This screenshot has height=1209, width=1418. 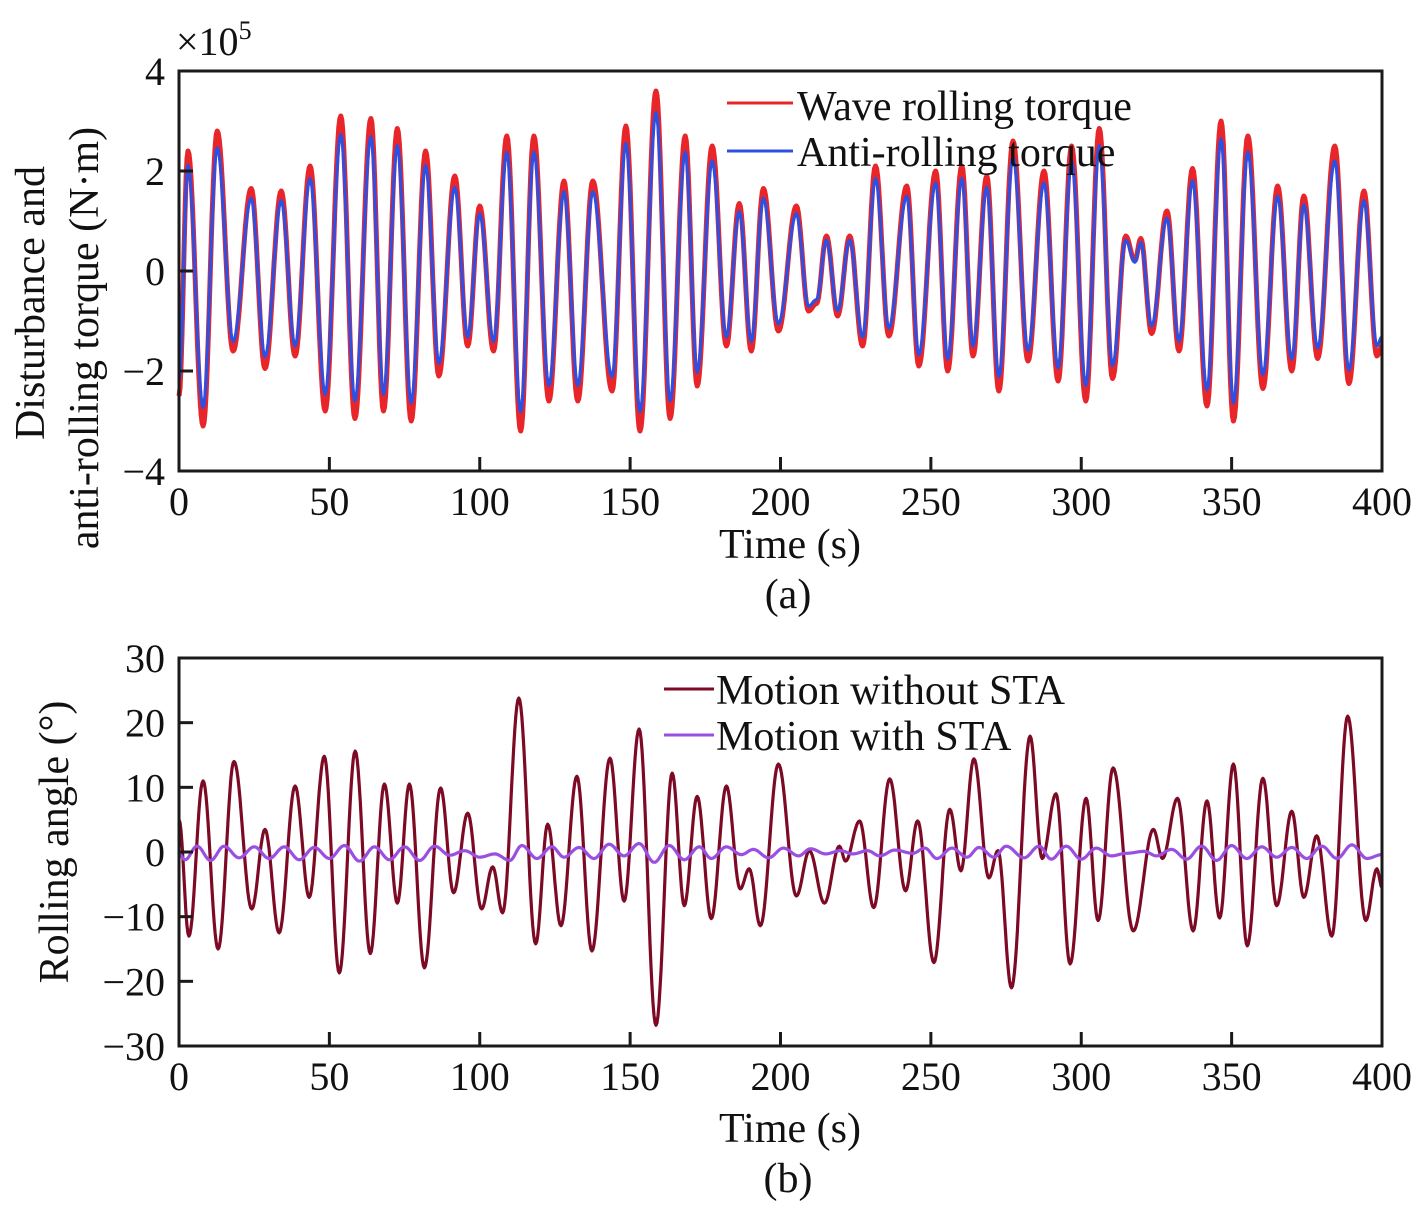 I want to click on b-x-tick-label: 200, so click(x=781, y=1076).